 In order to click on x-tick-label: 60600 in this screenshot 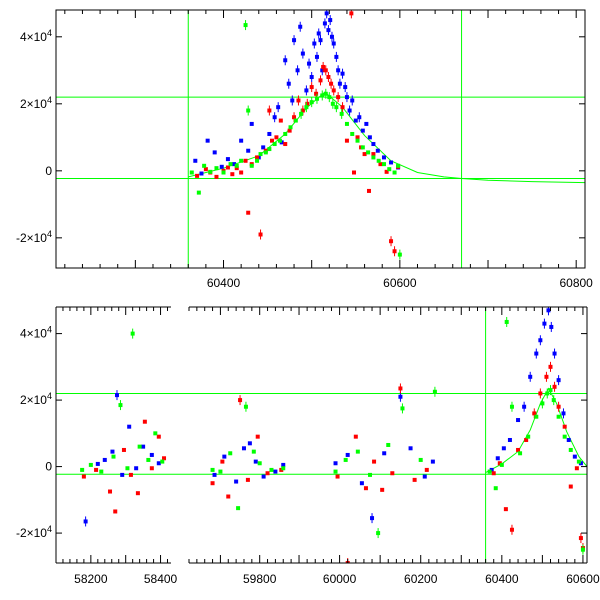, I will do `click(400, 283)`.